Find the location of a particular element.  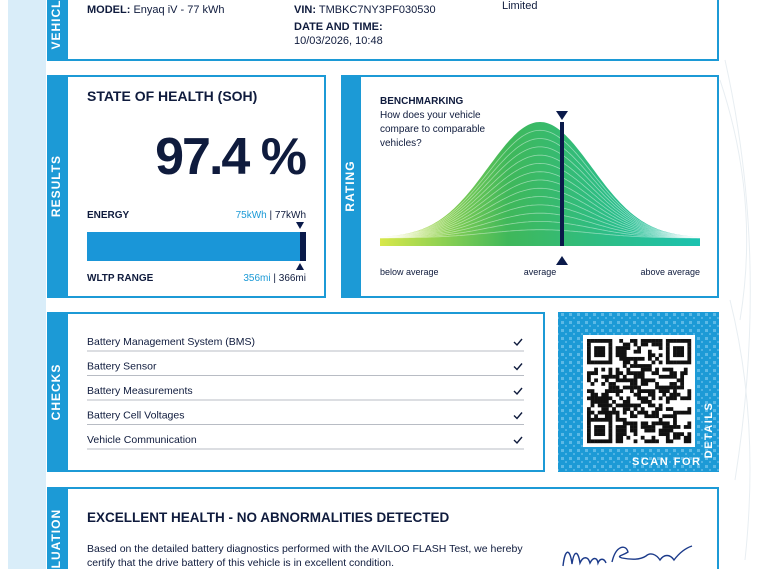

signature is located at coordinates (627, 556).